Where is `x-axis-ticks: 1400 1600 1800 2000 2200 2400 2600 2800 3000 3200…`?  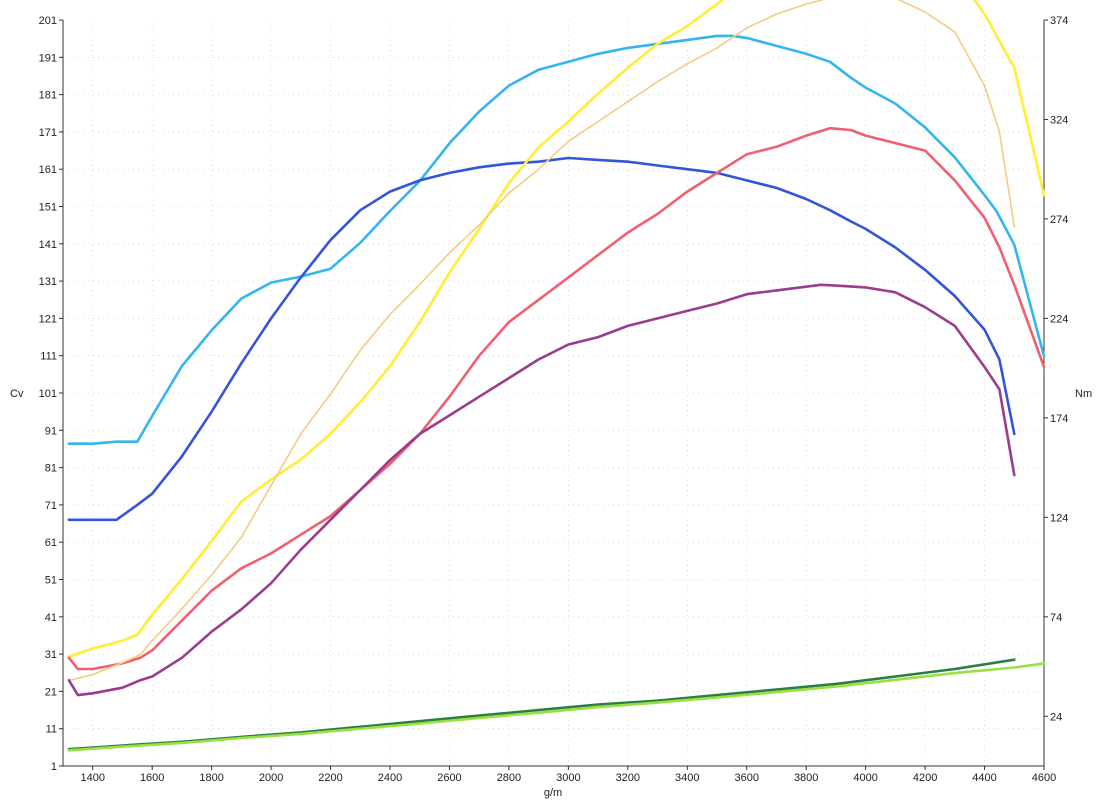 x-axis-ticks: 1400 1600 1800 2000 2200 2400 2600 2800 3000 3200… is located at coordinates (568, 775).